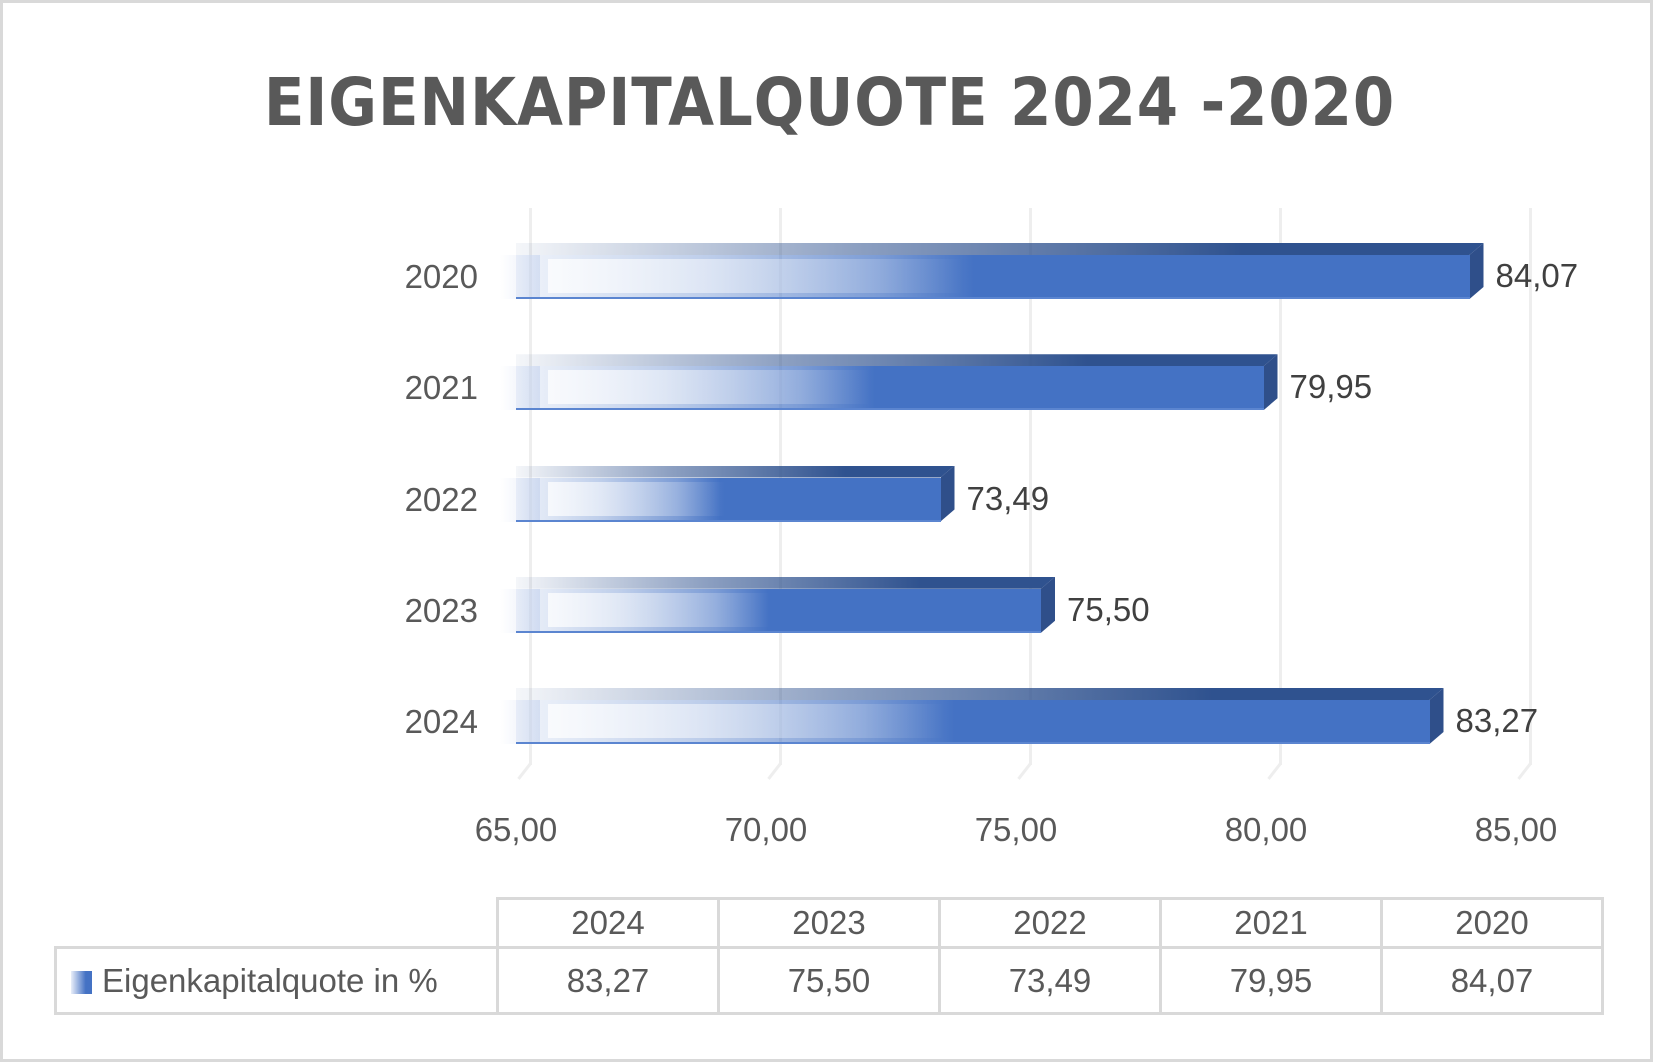 This screenshot has width=1653, height=1062. I want to click on x-axis-tick-label: 80,00, so click(1266, 829).